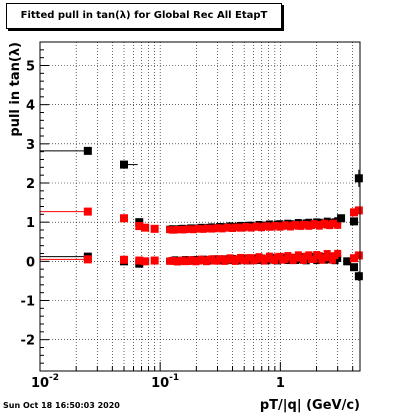  What do you see at coordinates (54, 378) in the screenshot?
I see `x-tick-exponent: -2` at bounding box center [54, 378].